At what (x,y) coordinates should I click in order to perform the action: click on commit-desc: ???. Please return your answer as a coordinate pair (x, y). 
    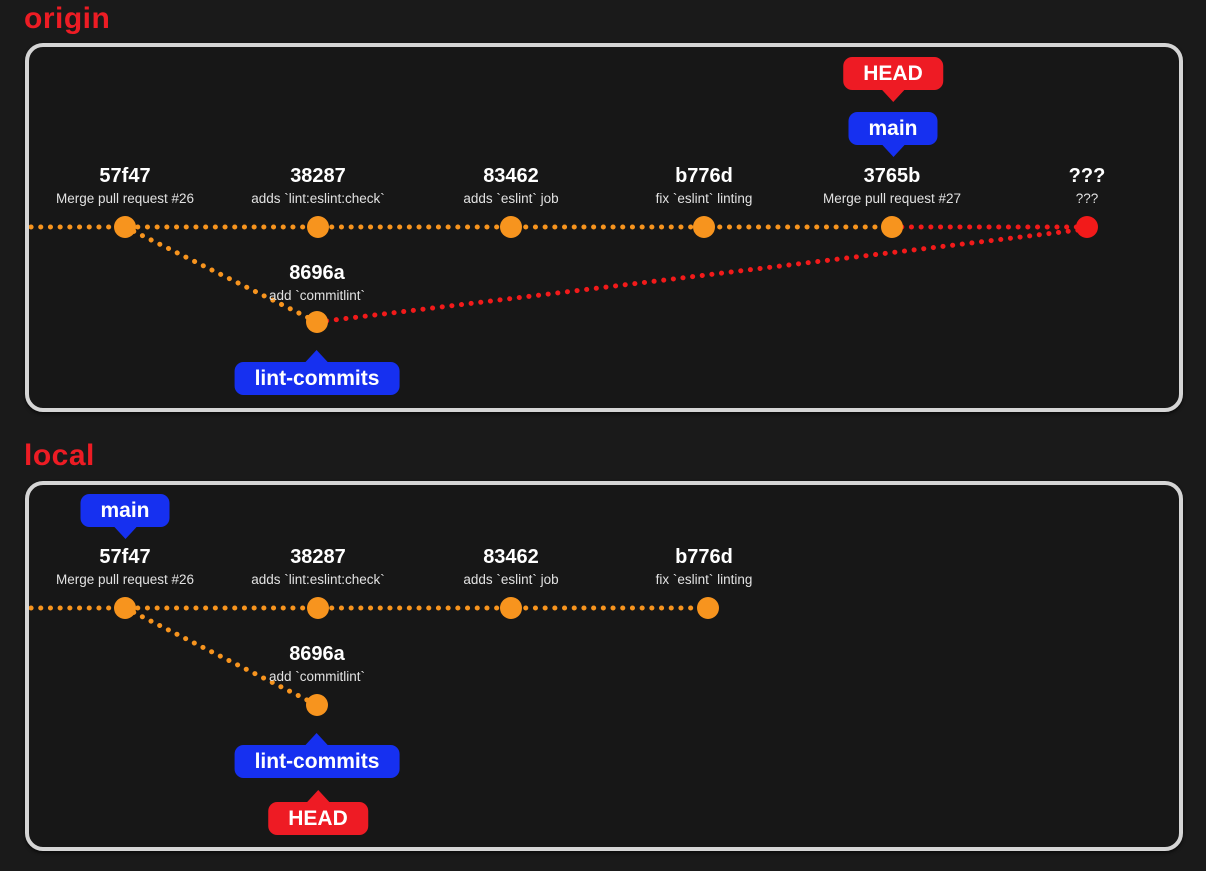
    Looking at the image, I should click on (1087, 198).